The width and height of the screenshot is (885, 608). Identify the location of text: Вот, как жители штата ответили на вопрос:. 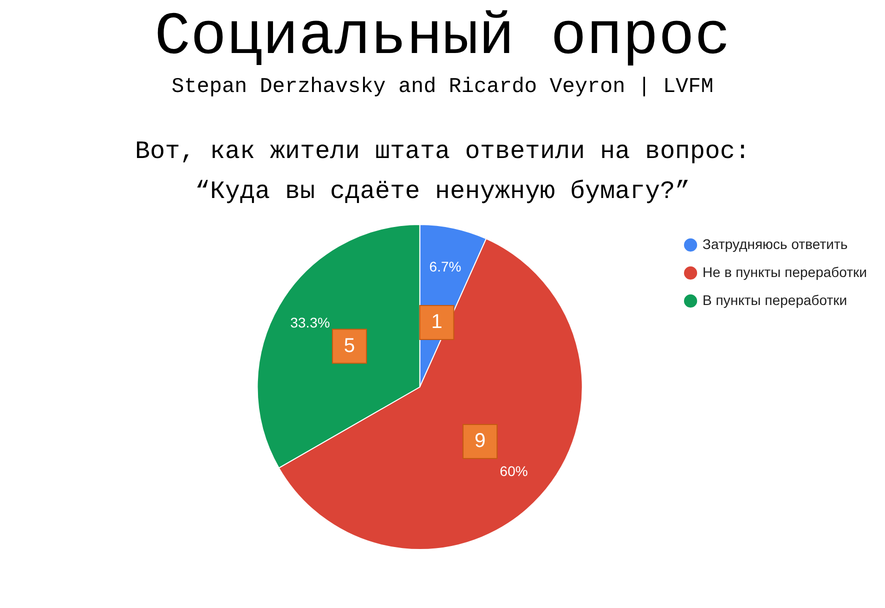
(443, 152).